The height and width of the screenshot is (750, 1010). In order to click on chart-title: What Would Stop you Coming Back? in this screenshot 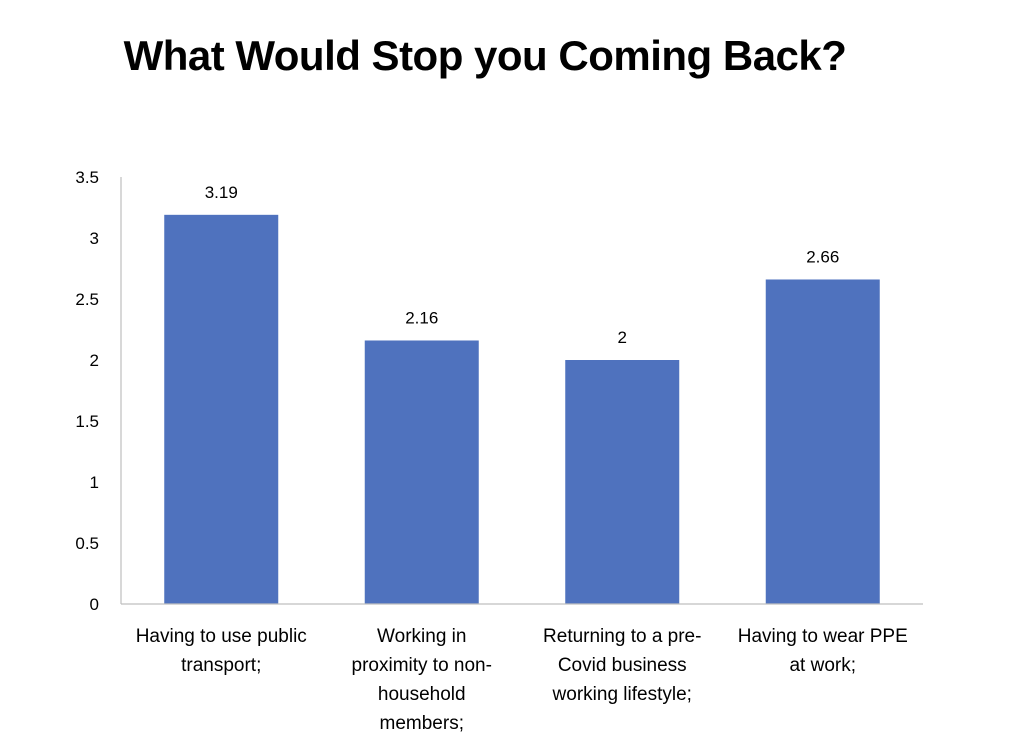, I will do `click(485, 55)`.